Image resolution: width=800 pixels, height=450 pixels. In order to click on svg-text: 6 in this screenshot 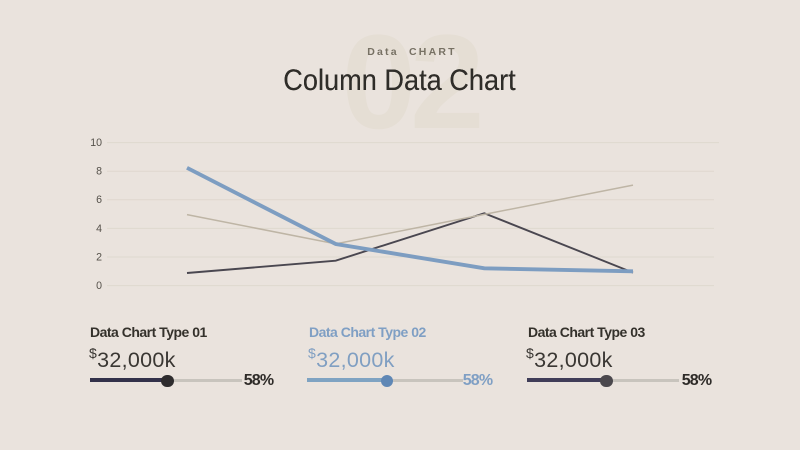, I will do `click(99, 200)`.